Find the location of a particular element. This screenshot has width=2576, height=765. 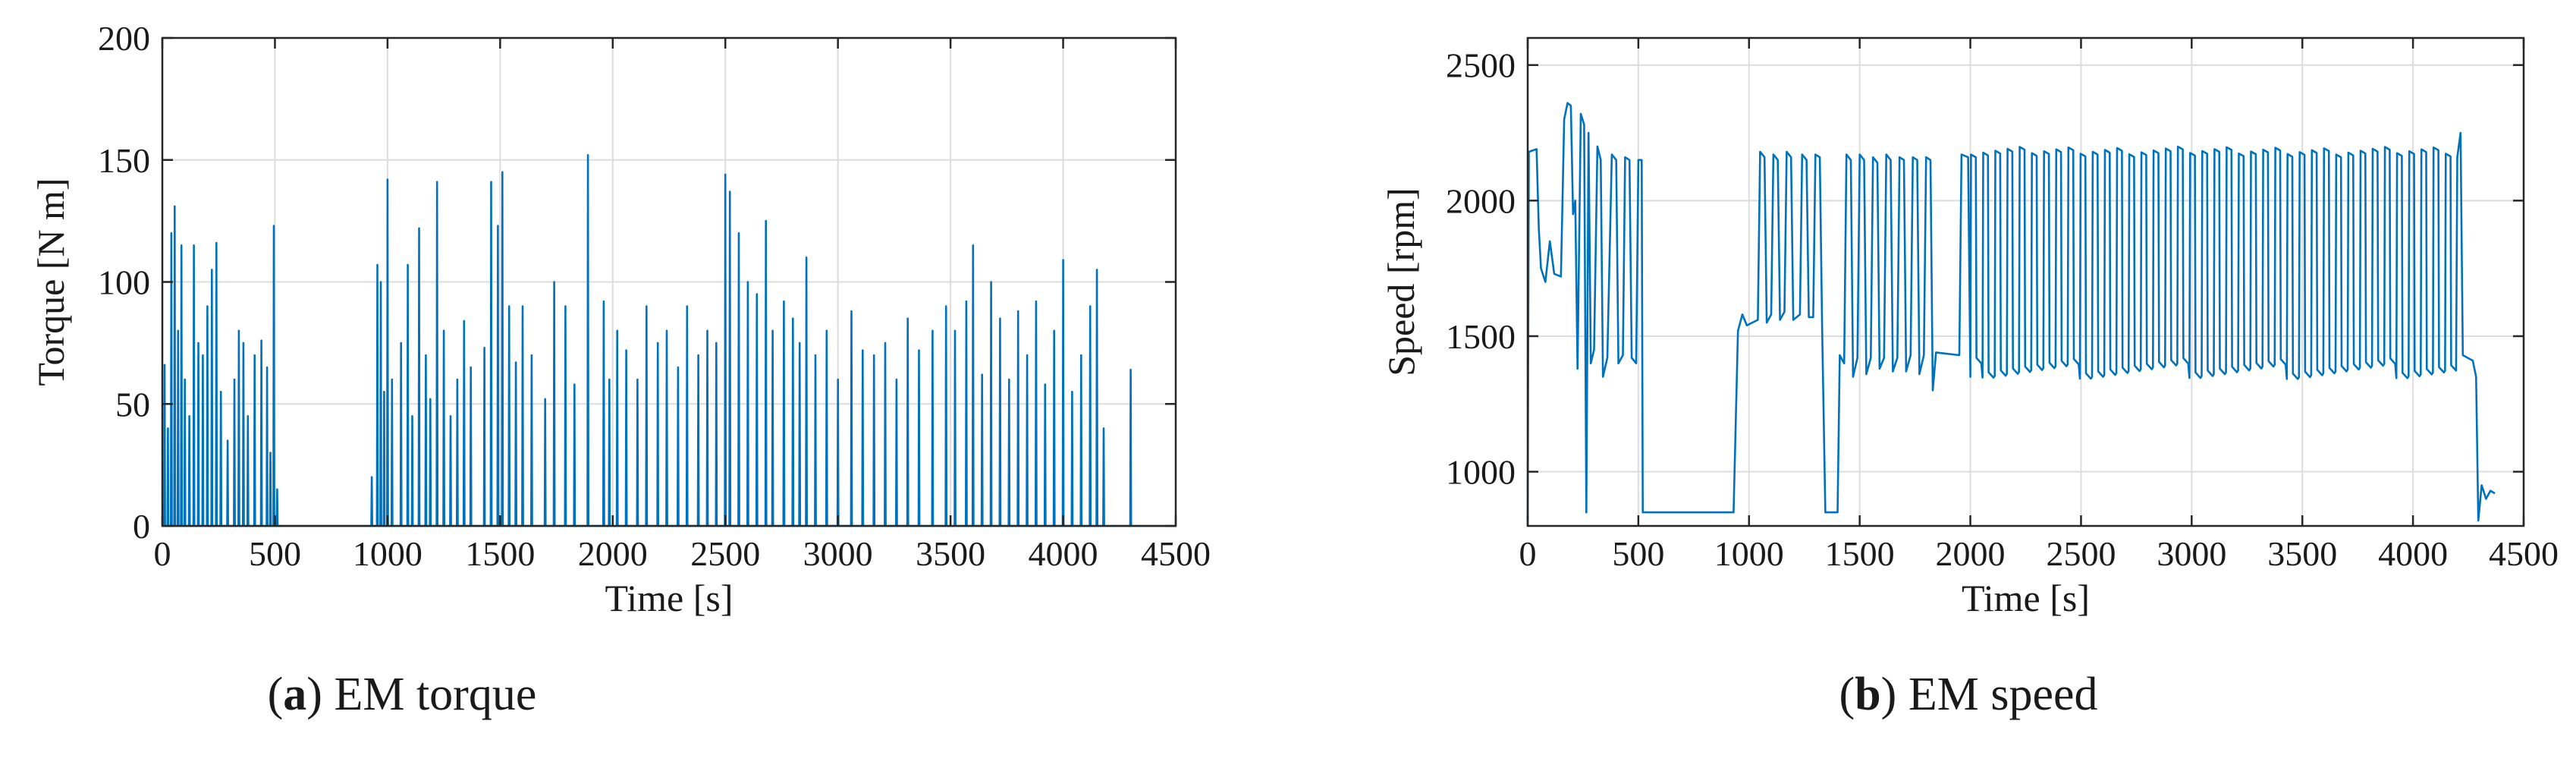

speed-x-tick-label: 4500 is located at coordinates (2524, 553).